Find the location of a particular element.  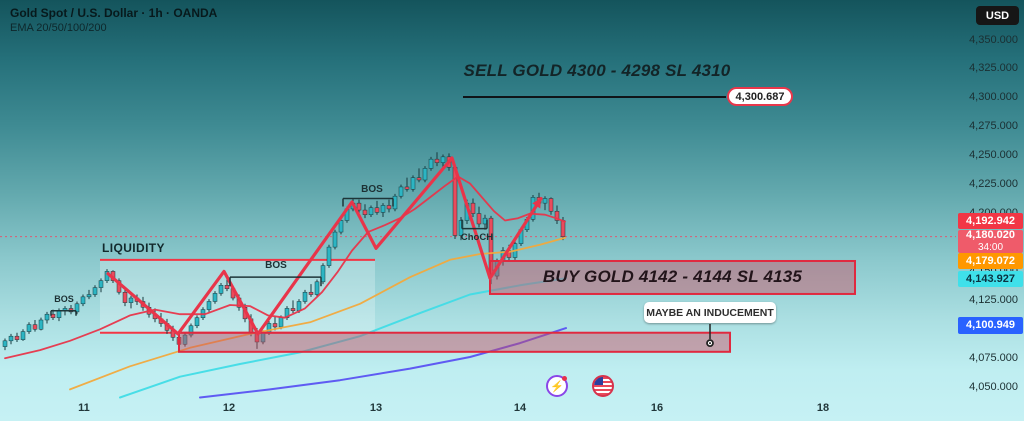

zigzag-arrowhead is located at coordinates (536, 203).